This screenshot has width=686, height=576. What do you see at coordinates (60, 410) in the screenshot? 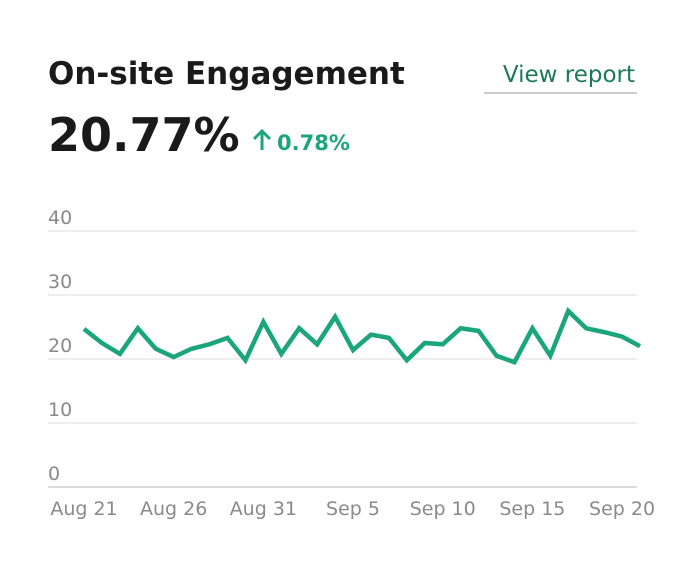
I see `y-tick-label: 10` at bounding box center [60, 410].